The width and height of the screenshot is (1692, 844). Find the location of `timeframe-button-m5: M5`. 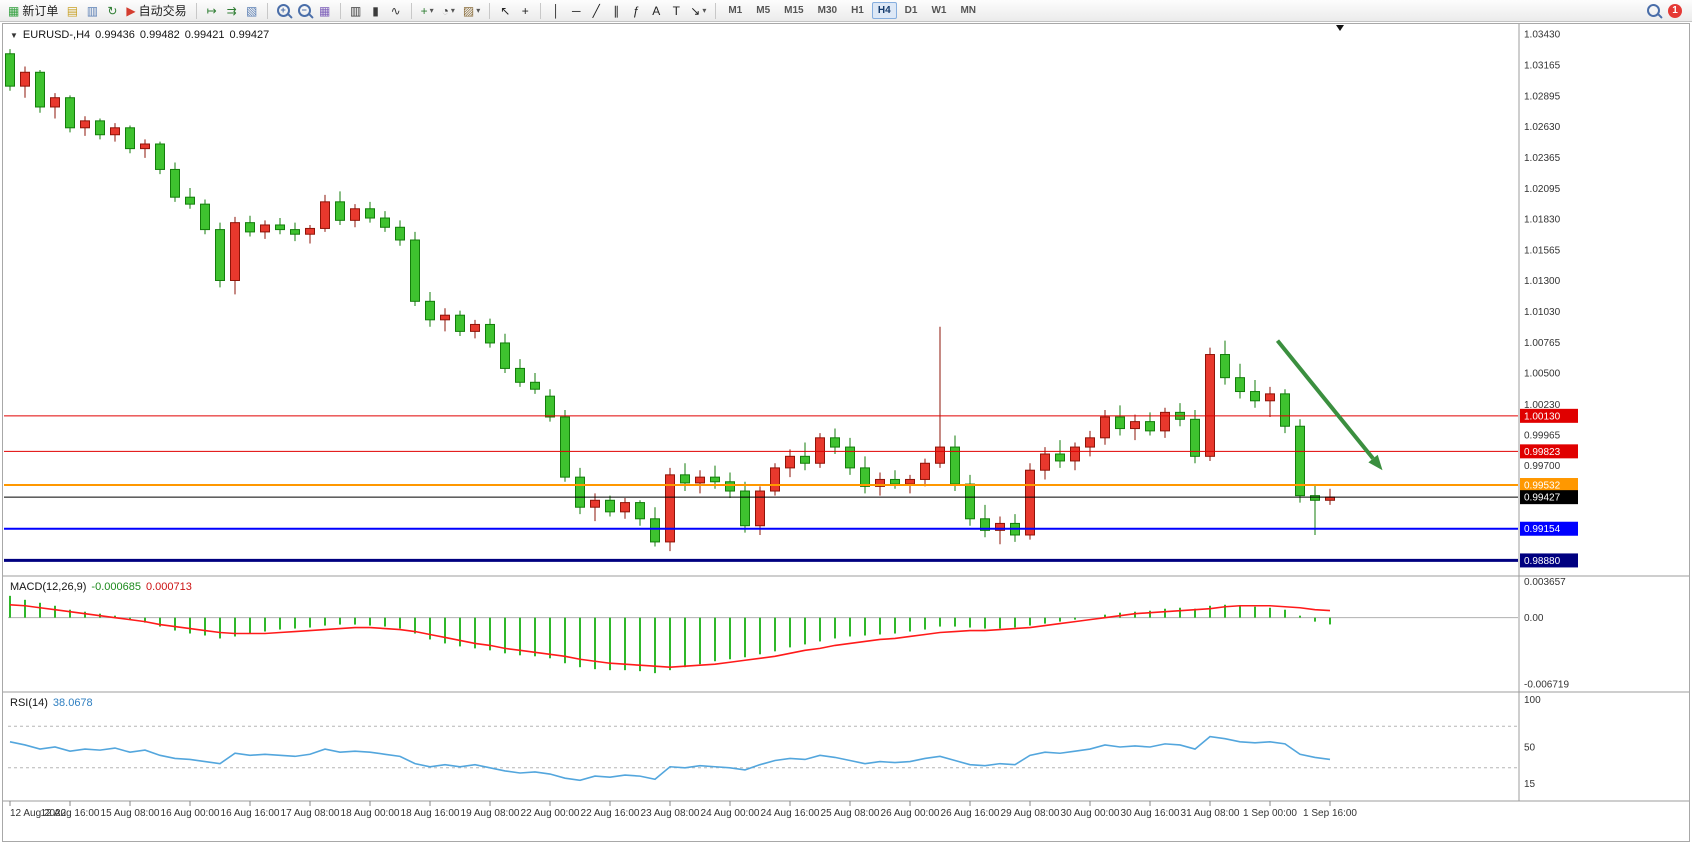

timeframe-button-m5: M5 is located at coordinates (763, 10).